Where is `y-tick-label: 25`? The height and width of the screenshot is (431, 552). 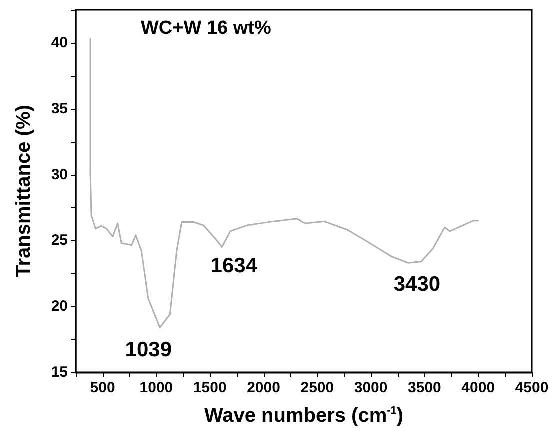
y-tick-label: 25 is located at coordinates (59, 241).